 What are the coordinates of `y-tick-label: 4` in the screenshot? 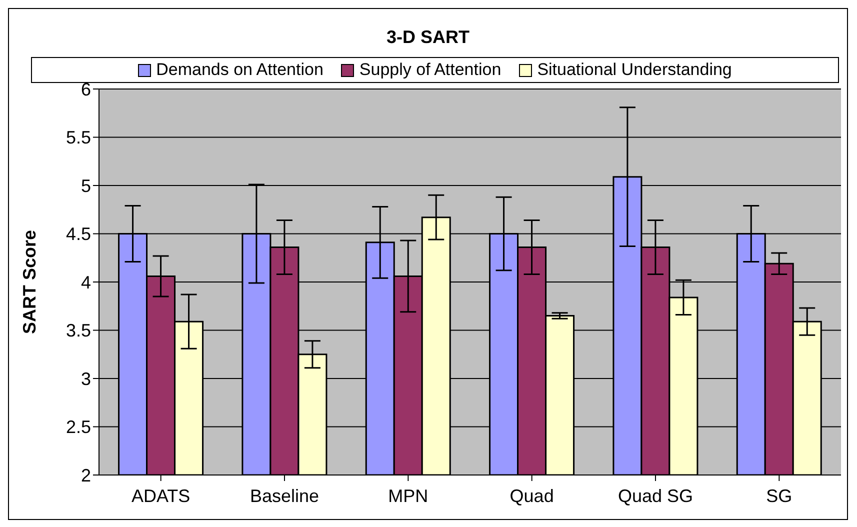 It's located at (85, 282).